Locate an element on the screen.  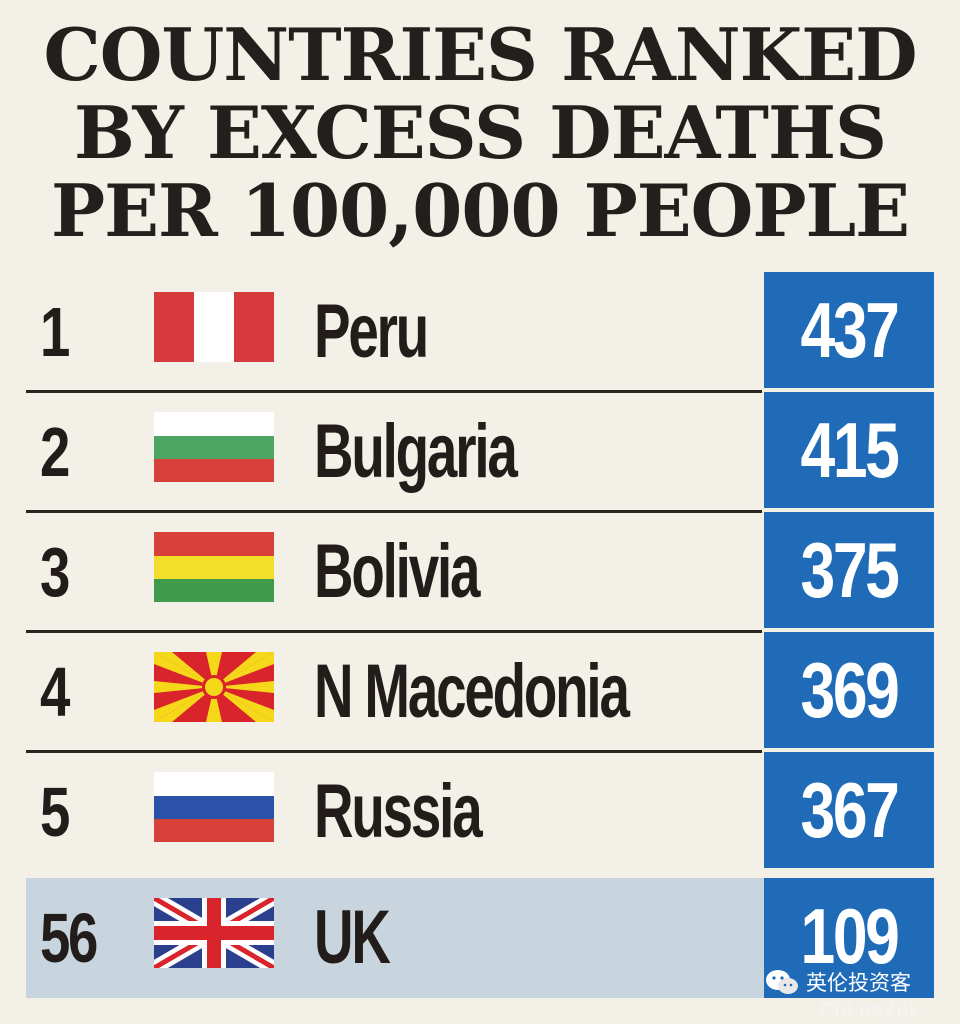
table-row: 2 Bulgaria 415 is located at coordinates (480, 452).